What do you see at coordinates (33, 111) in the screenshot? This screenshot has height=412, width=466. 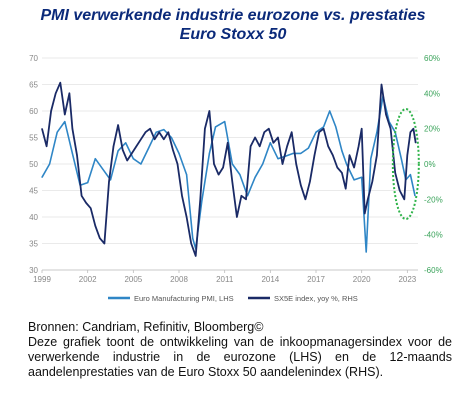 I see `y-left-tick-label: 60` at bounding box center [33, 111].